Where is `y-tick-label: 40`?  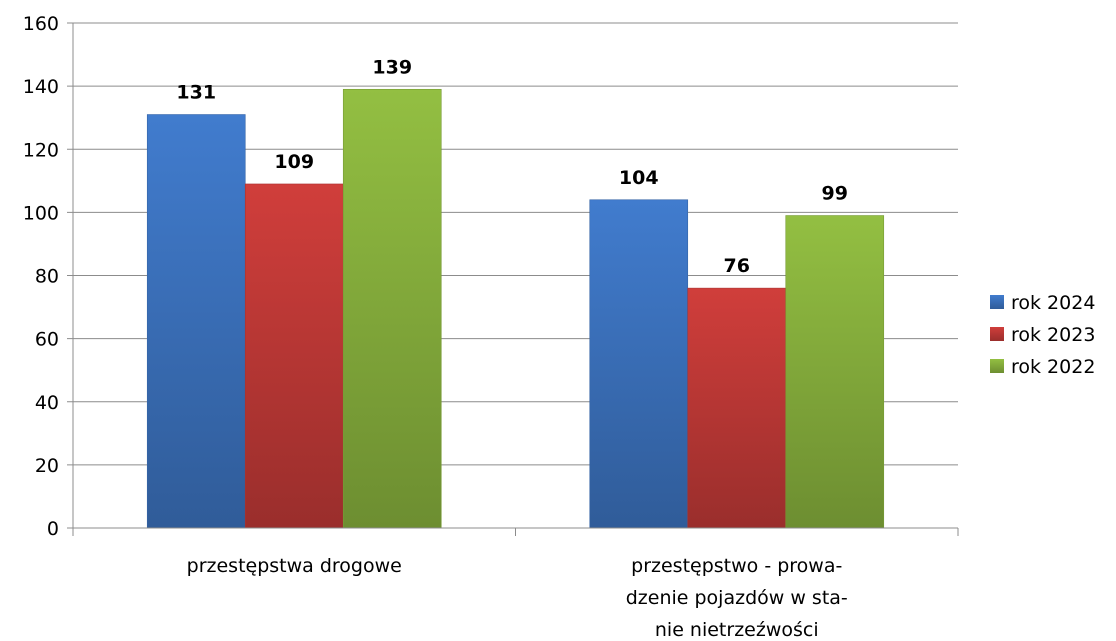 y-tick-label: 40 is located at coordinates (47, 403).